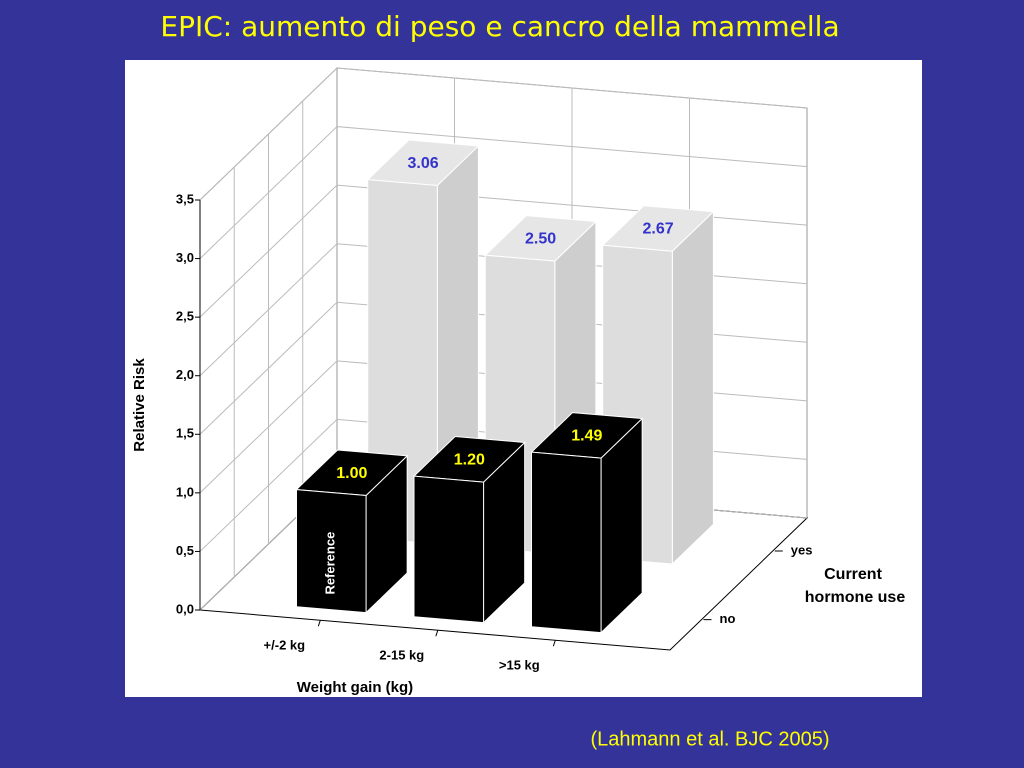 The width and height of the screenshot is (1024, 768). What do you see at coordinates (658, 385) in the screenshot?
I see `bar: 2.67` at bounding box center [658, 385].